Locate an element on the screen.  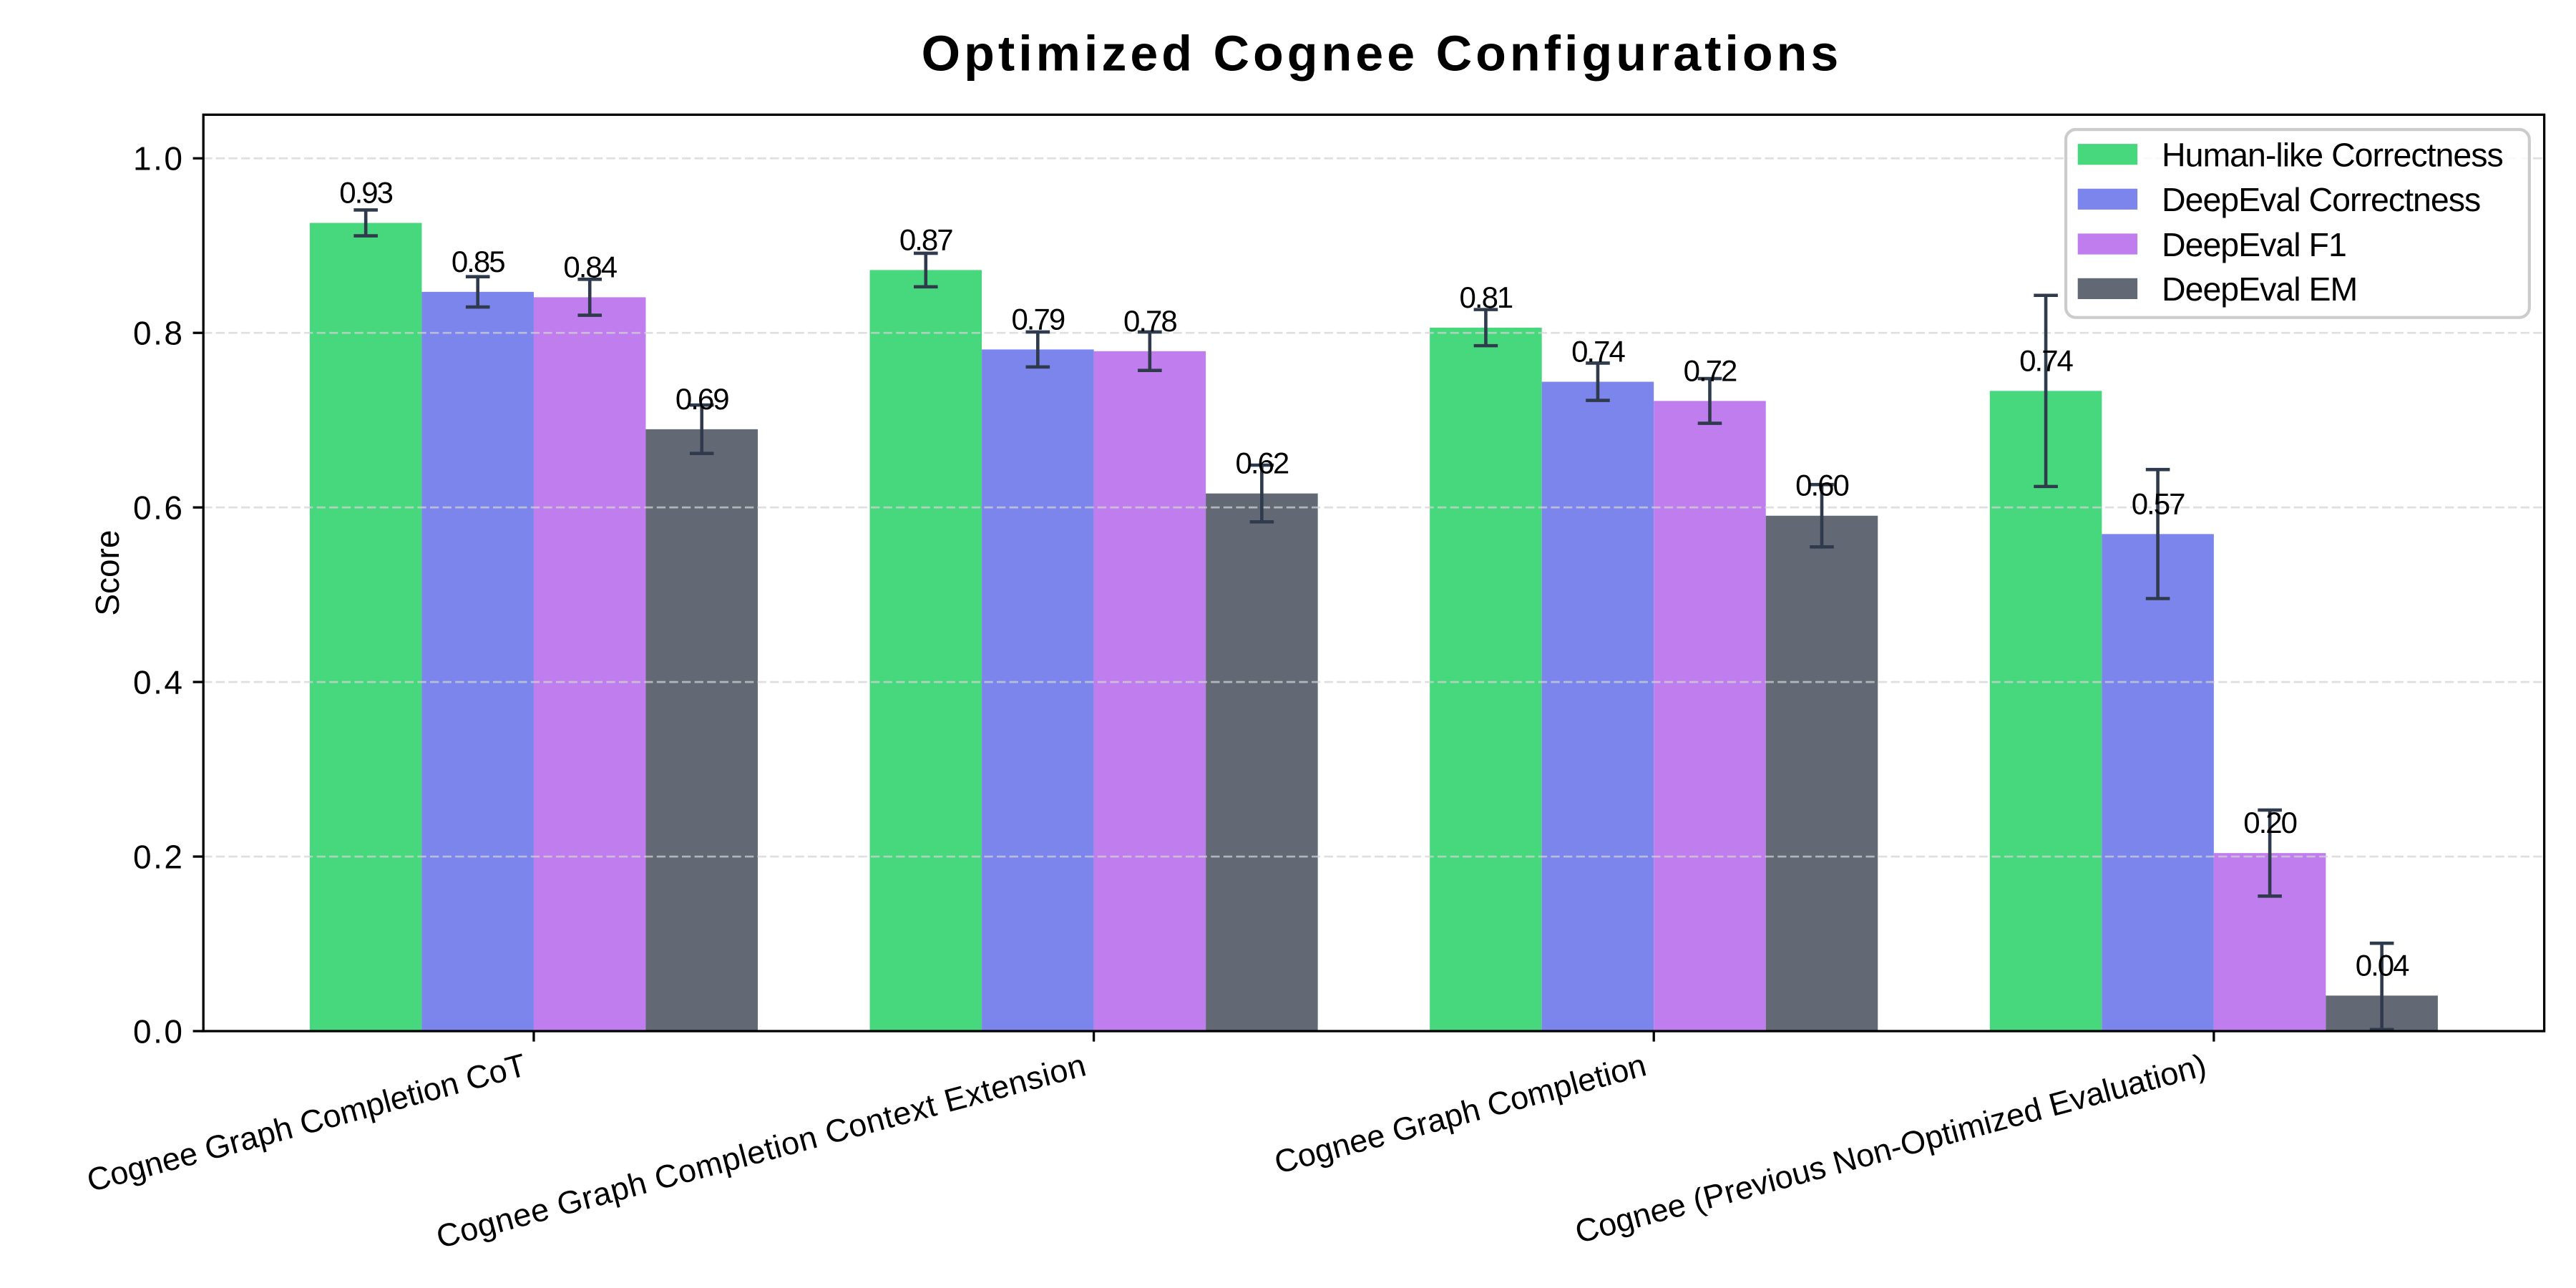
svg-text: 0.4 is located at coordinates (158, 682).